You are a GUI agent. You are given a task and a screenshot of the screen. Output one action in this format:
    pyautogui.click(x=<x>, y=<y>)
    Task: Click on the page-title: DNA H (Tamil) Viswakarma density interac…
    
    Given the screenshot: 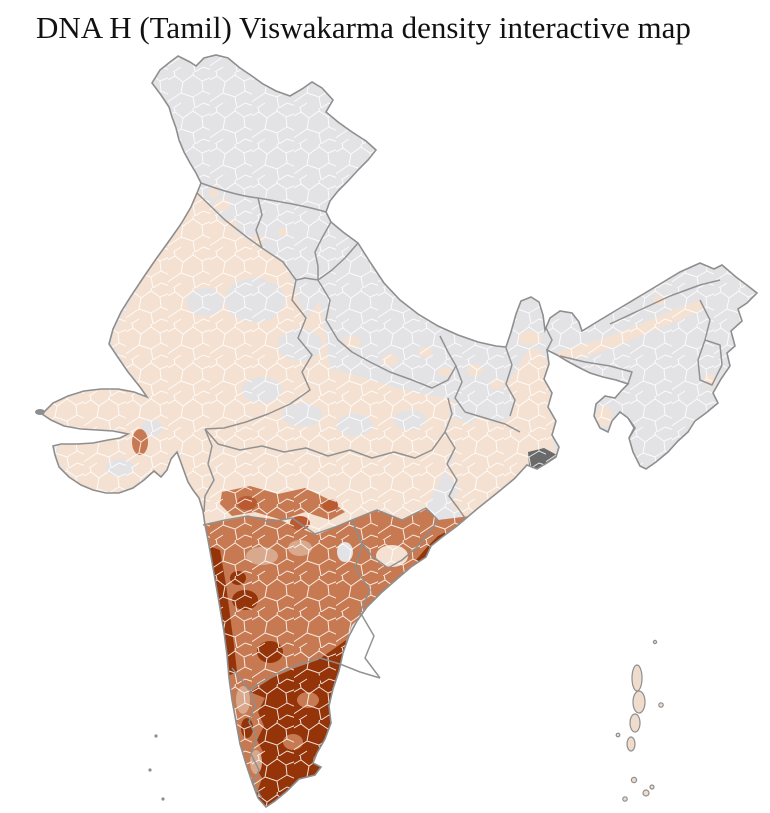 What is the action you would take?
    pyautogui.click(x=363, y=27)
    